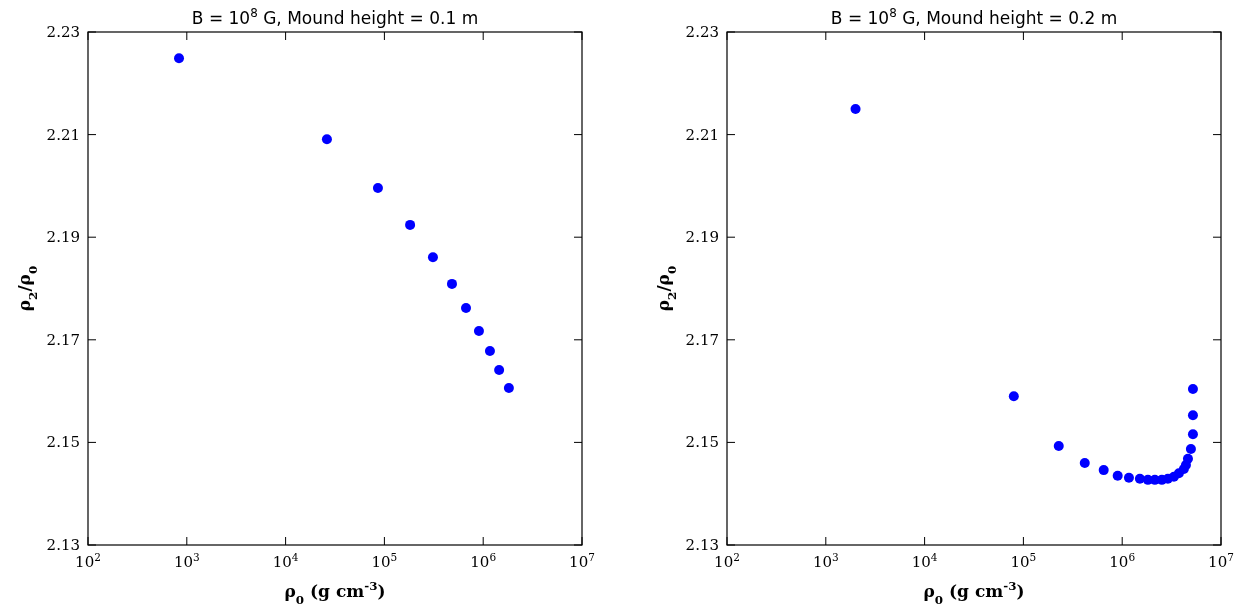 The height and width of the screenshot is (614, 1243). I want to click on chart-title: B = 10$^{8}$ G, Mound height = 0.2 m, so click(974, 17).